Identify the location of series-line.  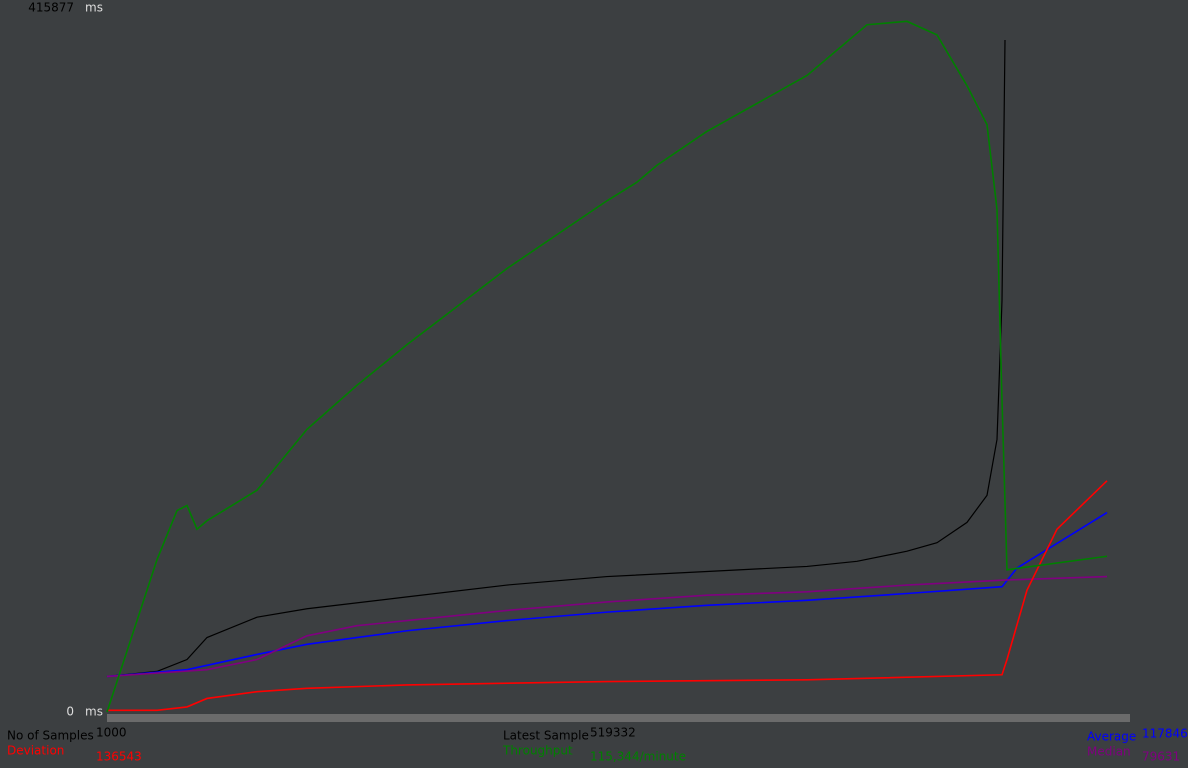
(607, 626).